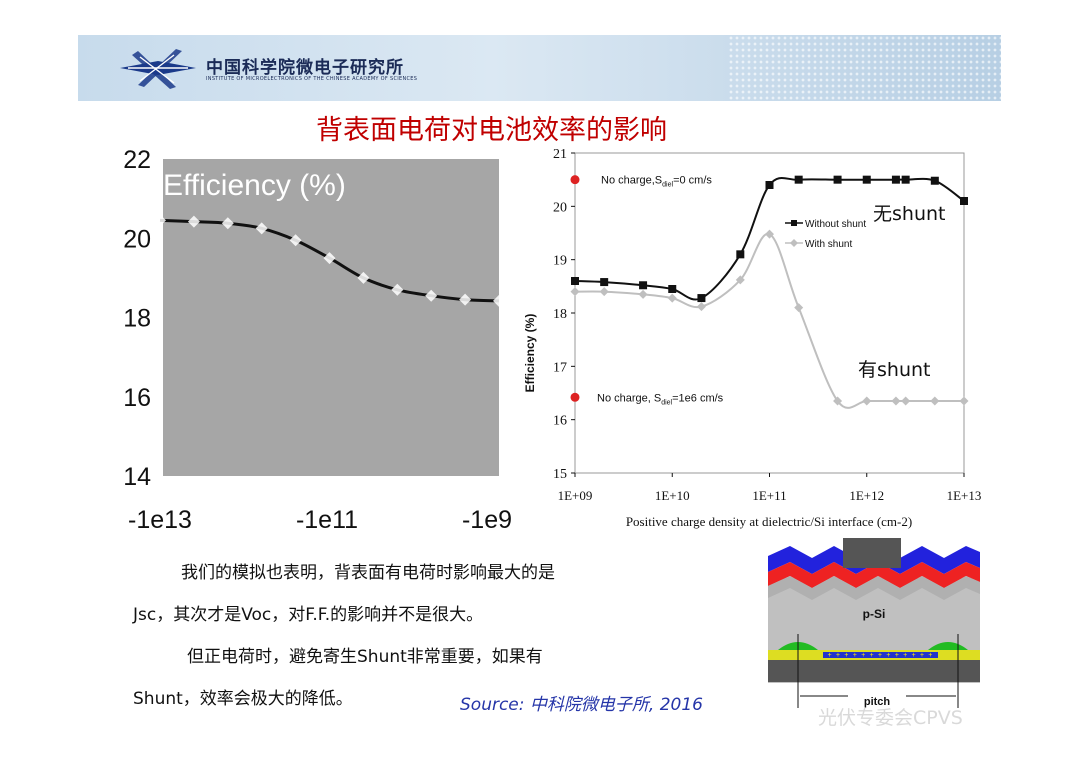 Image resolution: width=1080 pixels, height=763 pixels. Describe the element at coordinates (672, 495) in the screenshot. I see `x-tick-label: 1E+10` at that location.